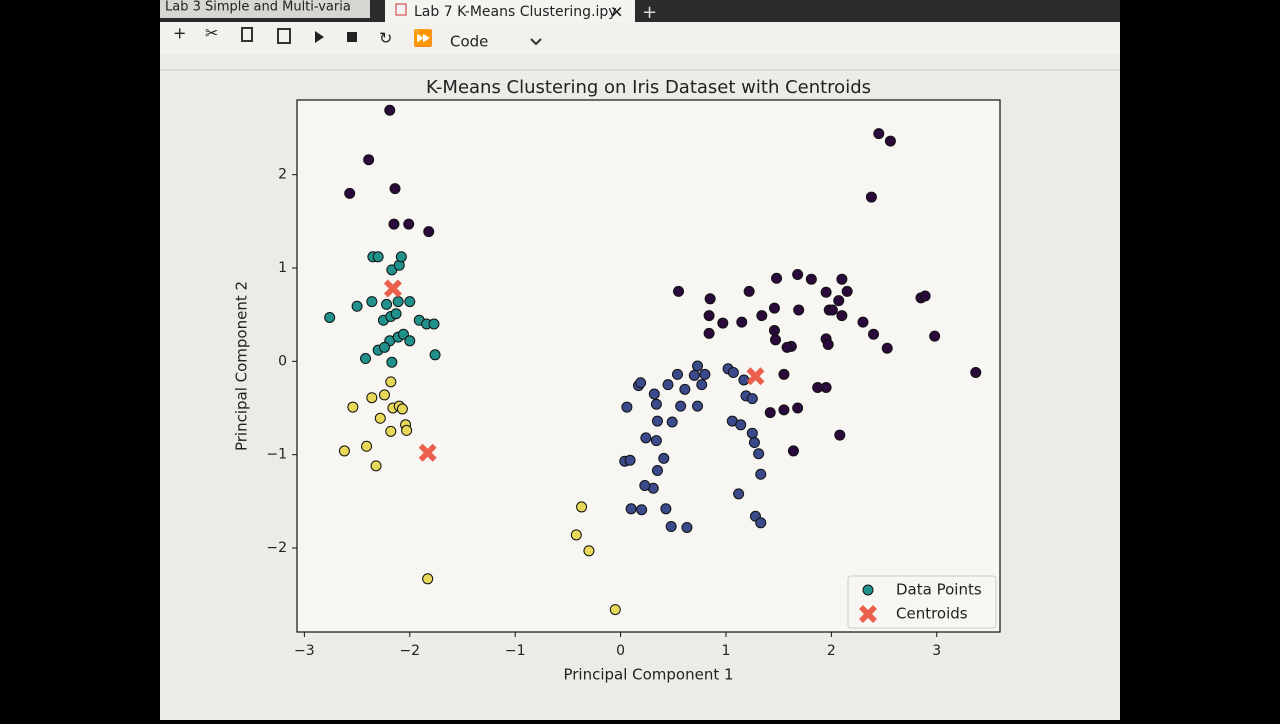 The height and width of the screenshot is (724, 1280). Describe the element at coordinates (616, 12) in the screenshot. I see `tab-close: ✕` at that location.